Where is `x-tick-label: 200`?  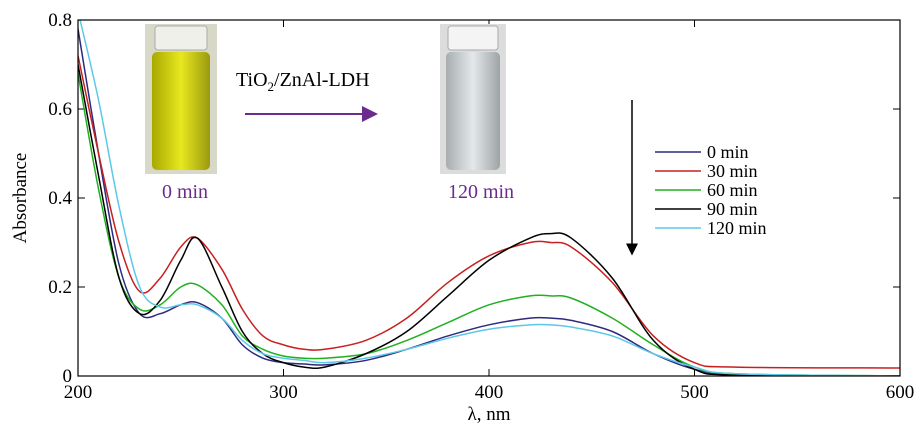 x-tick-label: 200 is located at coordinates (78, 392).